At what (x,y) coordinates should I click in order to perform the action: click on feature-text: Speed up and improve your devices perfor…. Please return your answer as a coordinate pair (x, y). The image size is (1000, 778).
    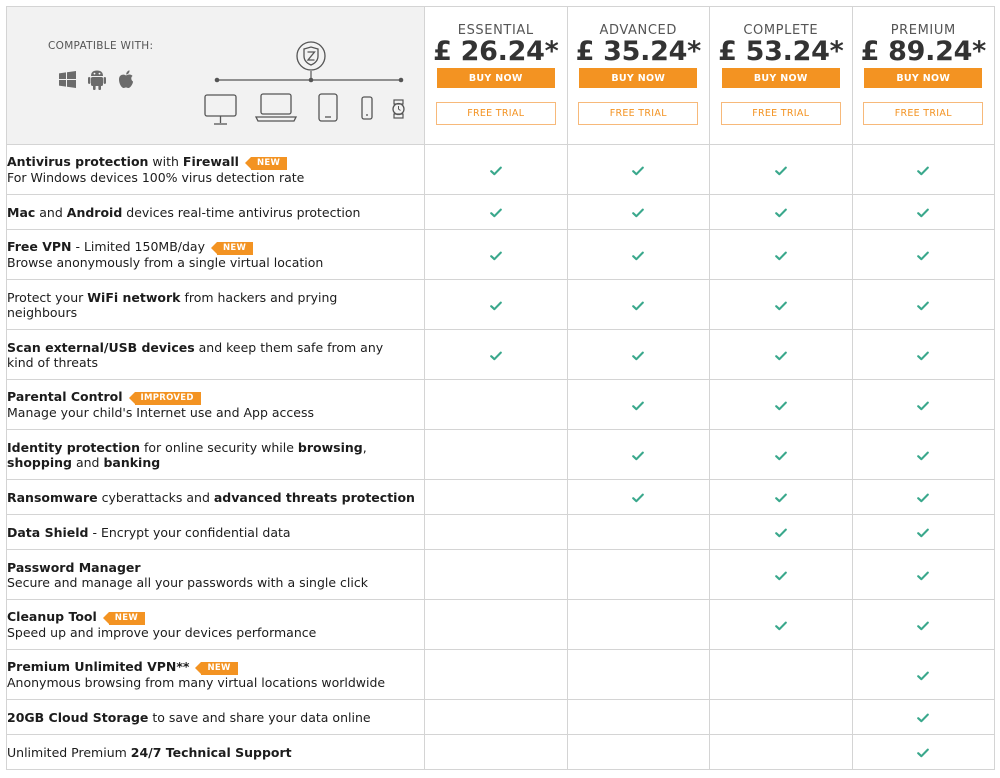
    Looking at the image, I should click on (162, 632).